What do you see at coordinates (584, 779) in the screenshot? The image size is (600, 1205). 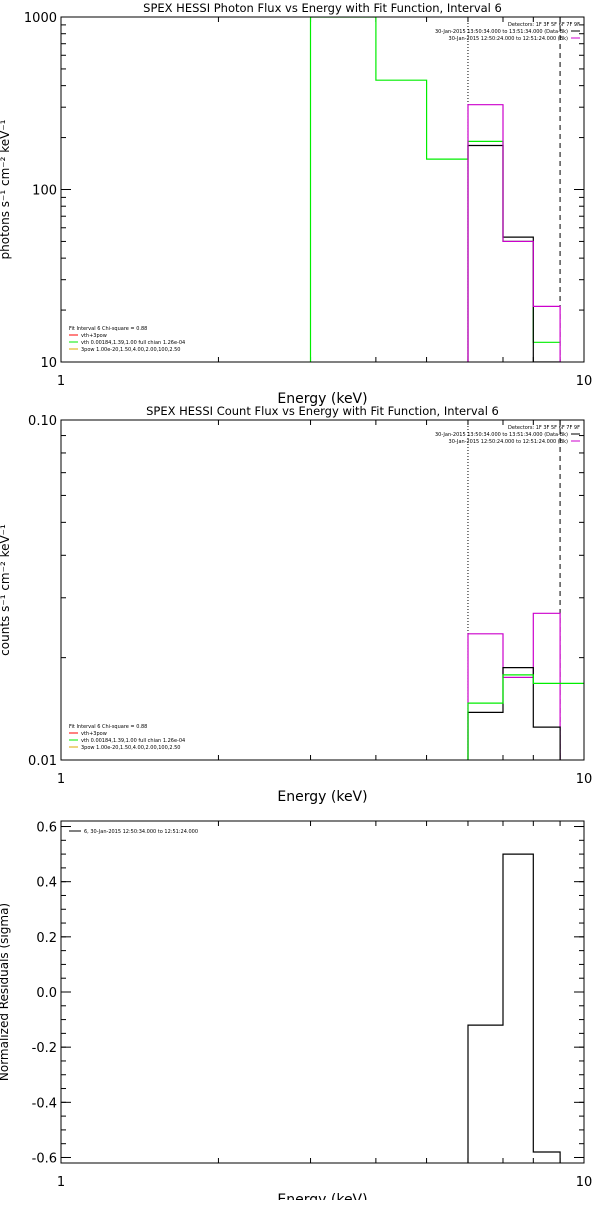 I see `chart1-xtick-label: 10` at bounding box center [584, 779].